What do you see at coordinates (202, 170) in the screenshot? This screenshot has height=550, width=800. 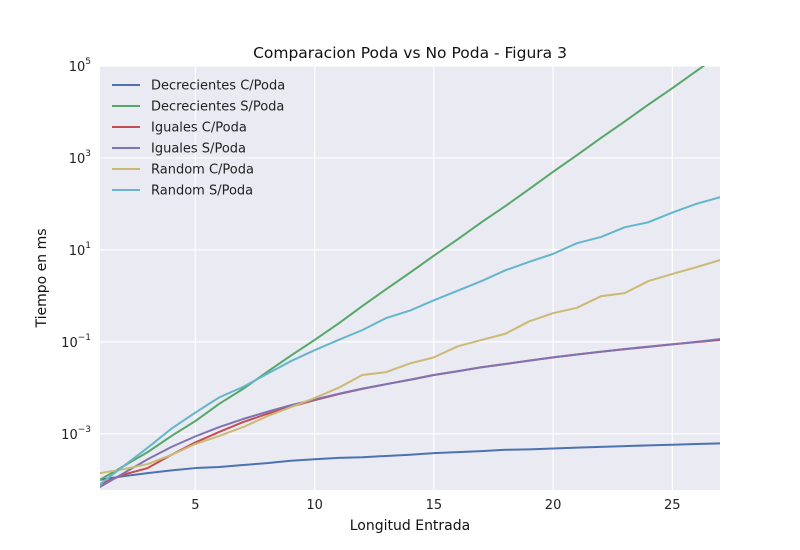 I see `legend-label: Random C/Poda` at bounding box center [202, 170].